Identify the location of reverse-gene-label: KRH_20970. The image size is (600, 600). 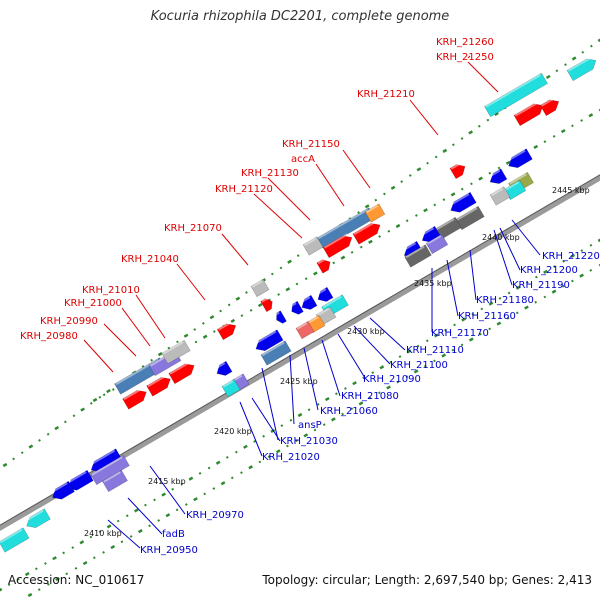
(215, 515).